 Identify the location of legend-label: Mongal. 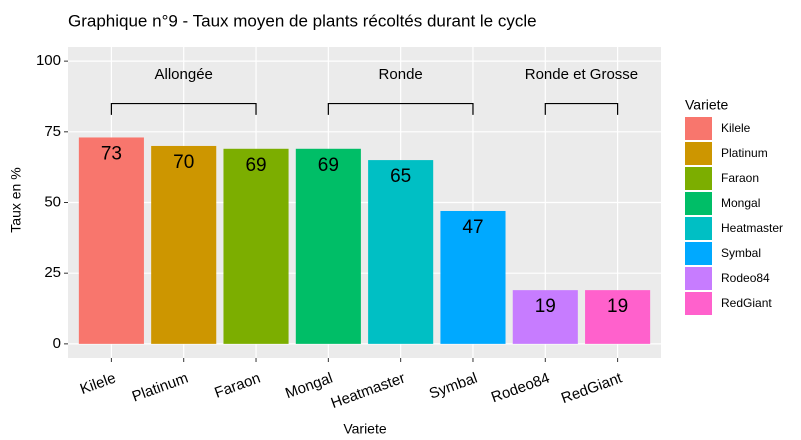
(740, 203).